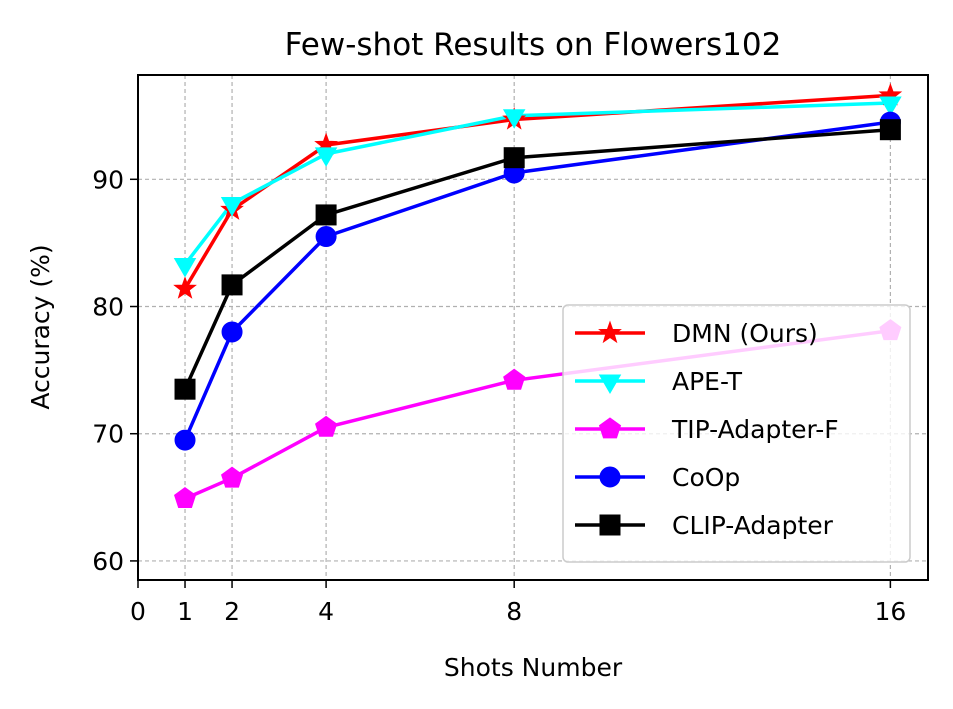 The height and width of the screenshot is (709, 953). I want to click on x-tick-label: 16, so click(890, 611).